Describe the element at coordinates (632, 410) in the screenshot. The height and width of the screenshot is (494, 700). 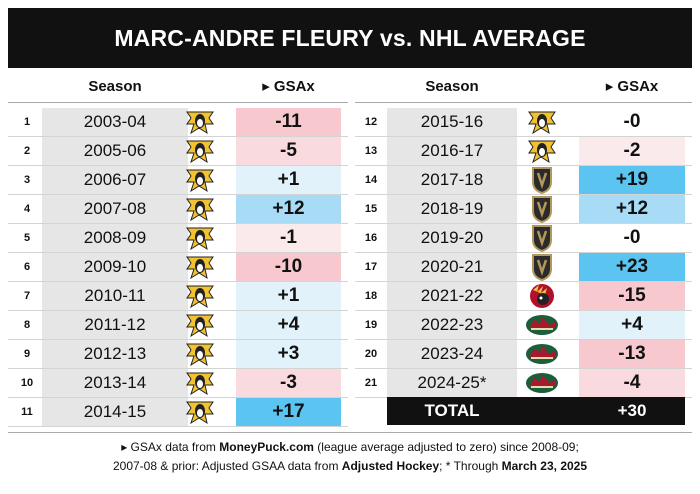
I see `total-value: +30` at that location.